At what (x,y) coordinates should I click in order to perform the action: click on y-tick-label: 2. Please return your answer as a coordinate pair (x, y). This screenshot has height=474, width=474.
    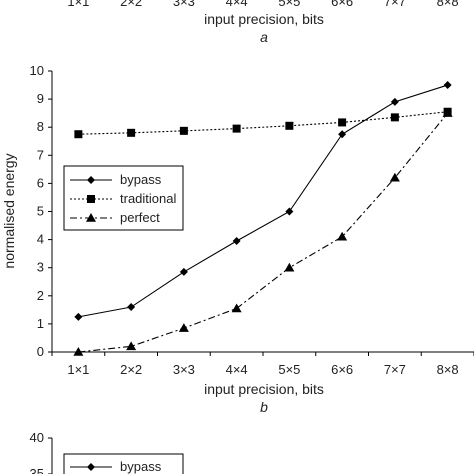
    Looking at the image, I should click on (40, 295).